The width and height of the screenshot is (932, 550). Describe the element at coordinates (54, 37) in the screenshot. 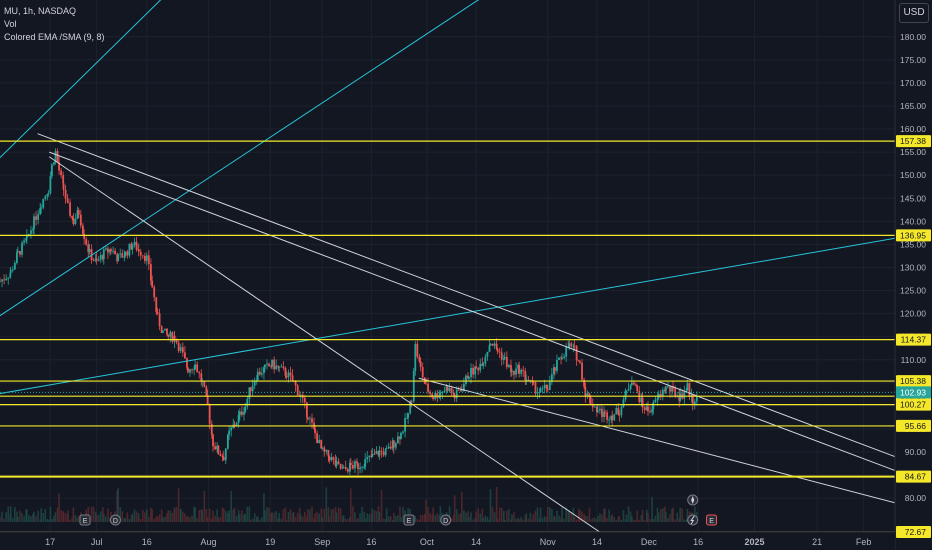

I see `ema-indicator-label: Colored EMA /SMA (9, 8)` at that location.